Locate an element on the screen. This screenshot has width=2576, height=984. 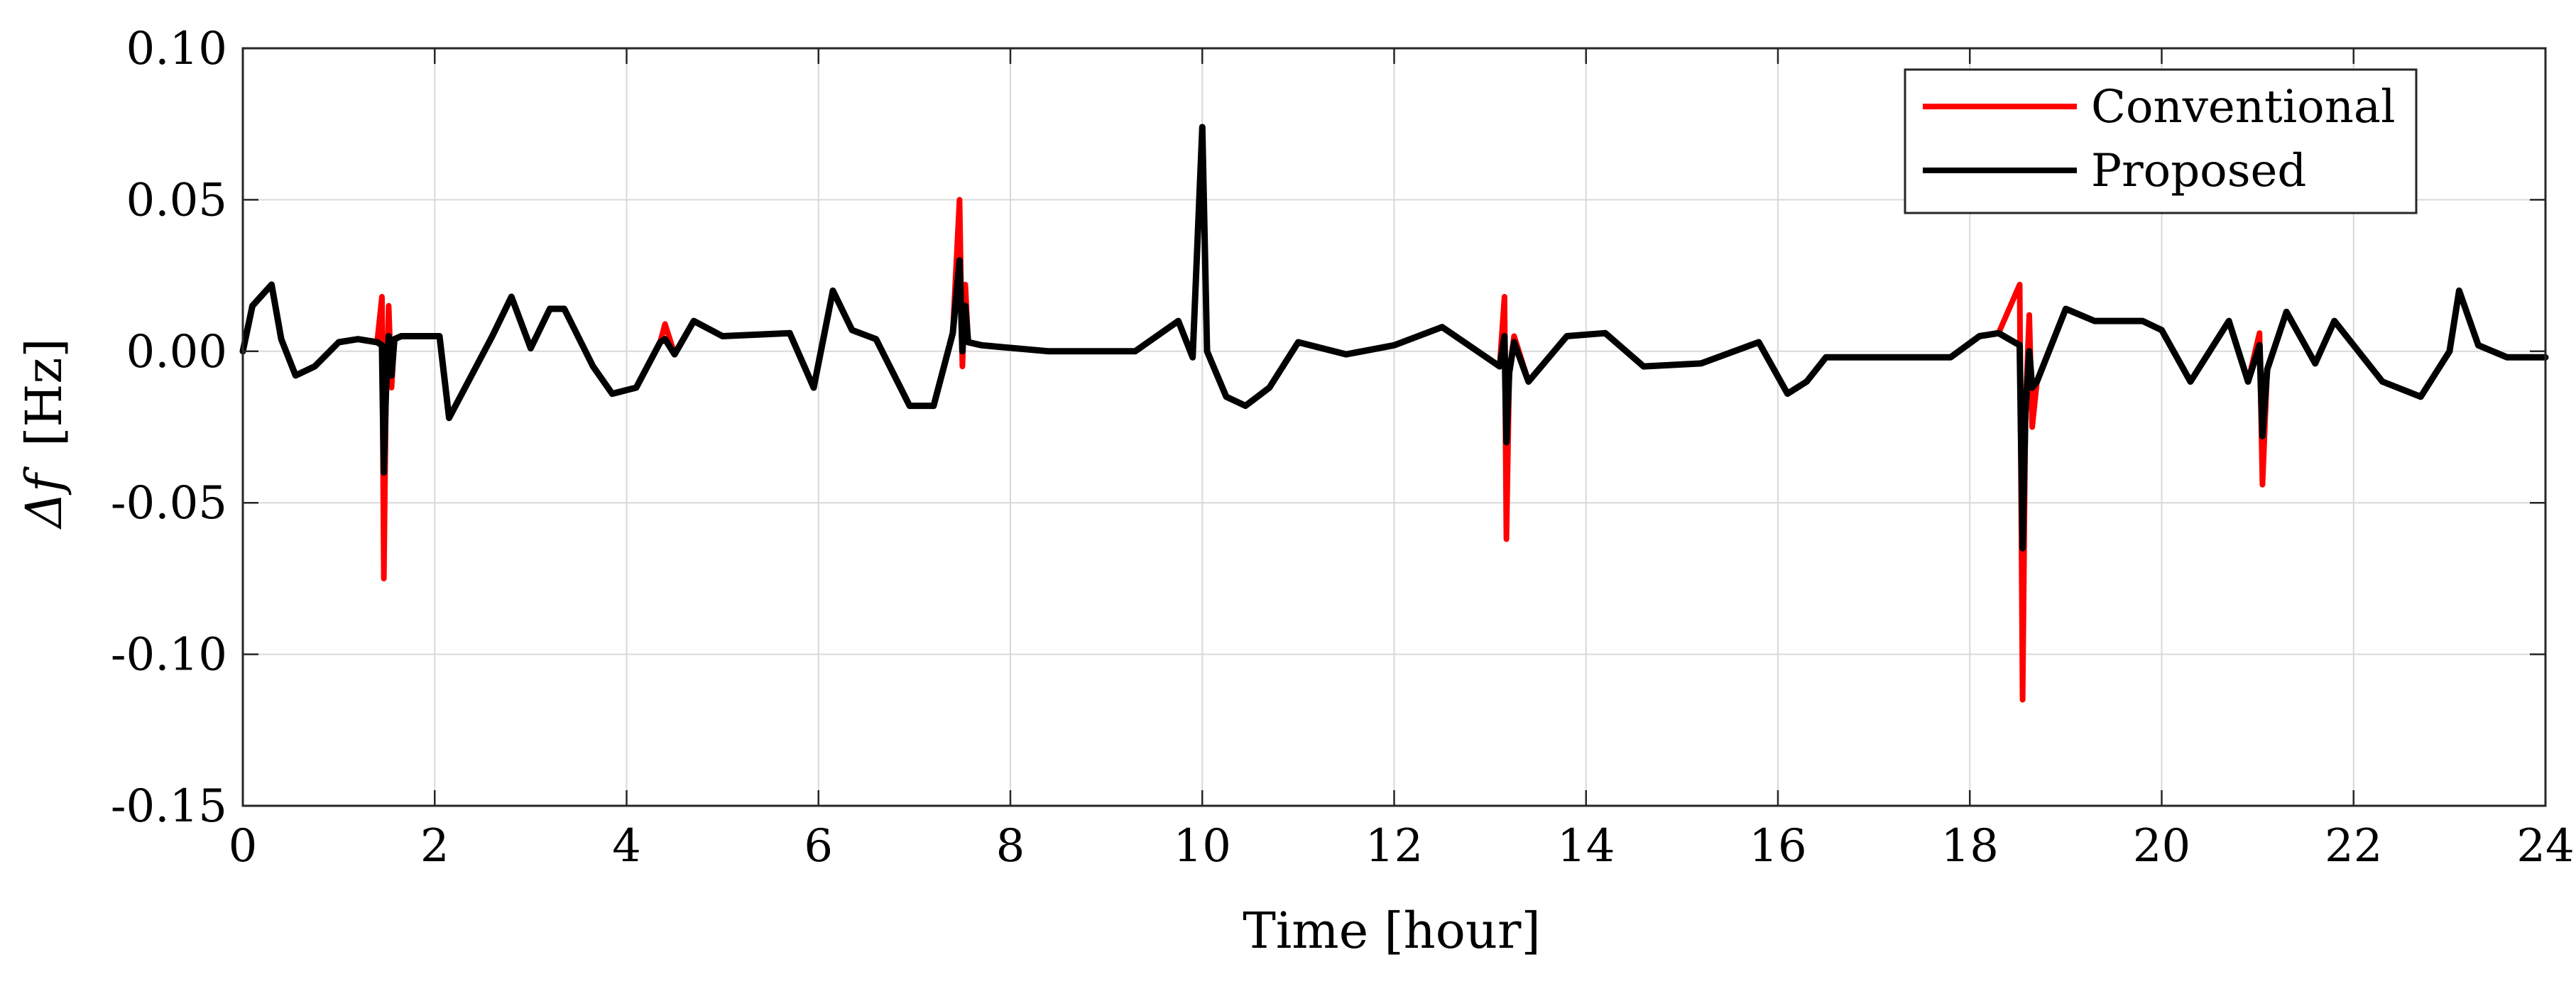
y-tick-label: -0.10 is located at coordinates (169, 655).